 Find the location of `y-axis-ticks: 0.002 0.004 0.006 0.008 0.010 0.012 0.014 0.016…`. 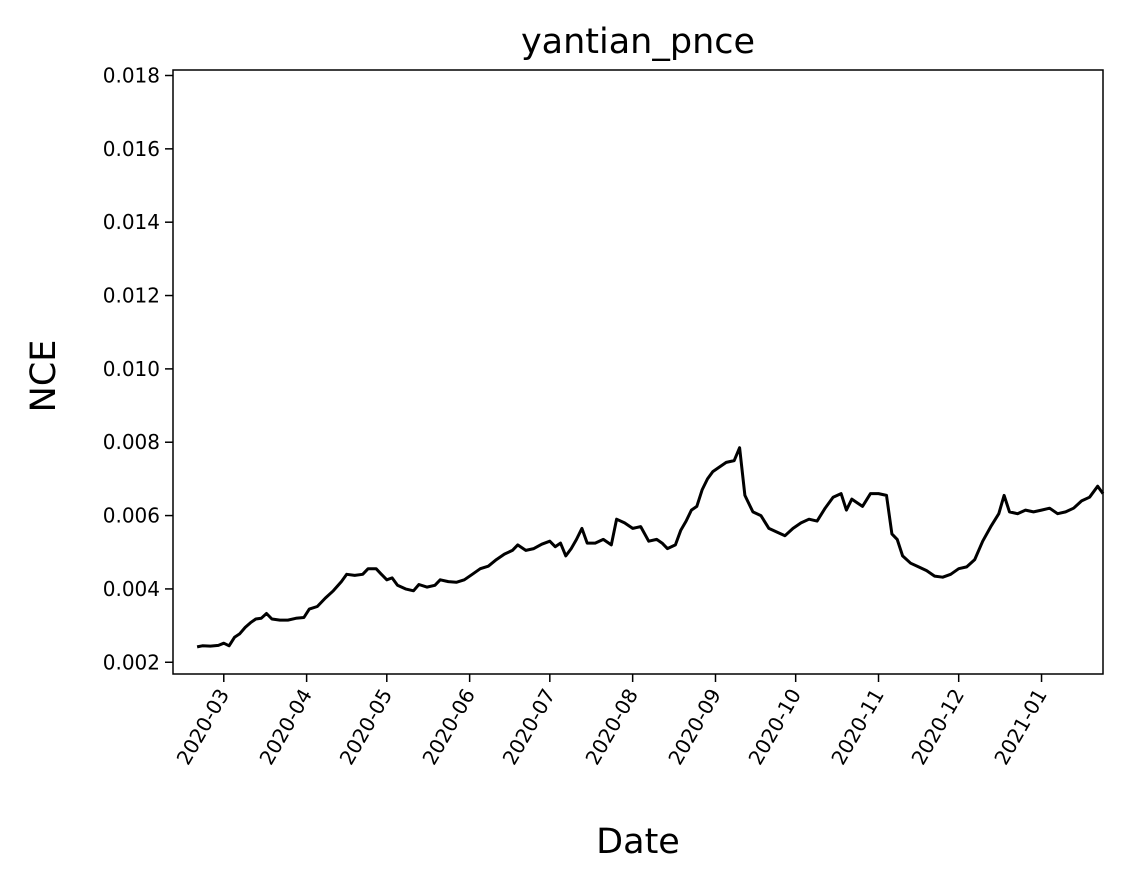

y-axis-ticks: 0.002 0.004 0.006 0.008 0.010 0.012 0.014 0.016… is located at coordinates (138, 369).